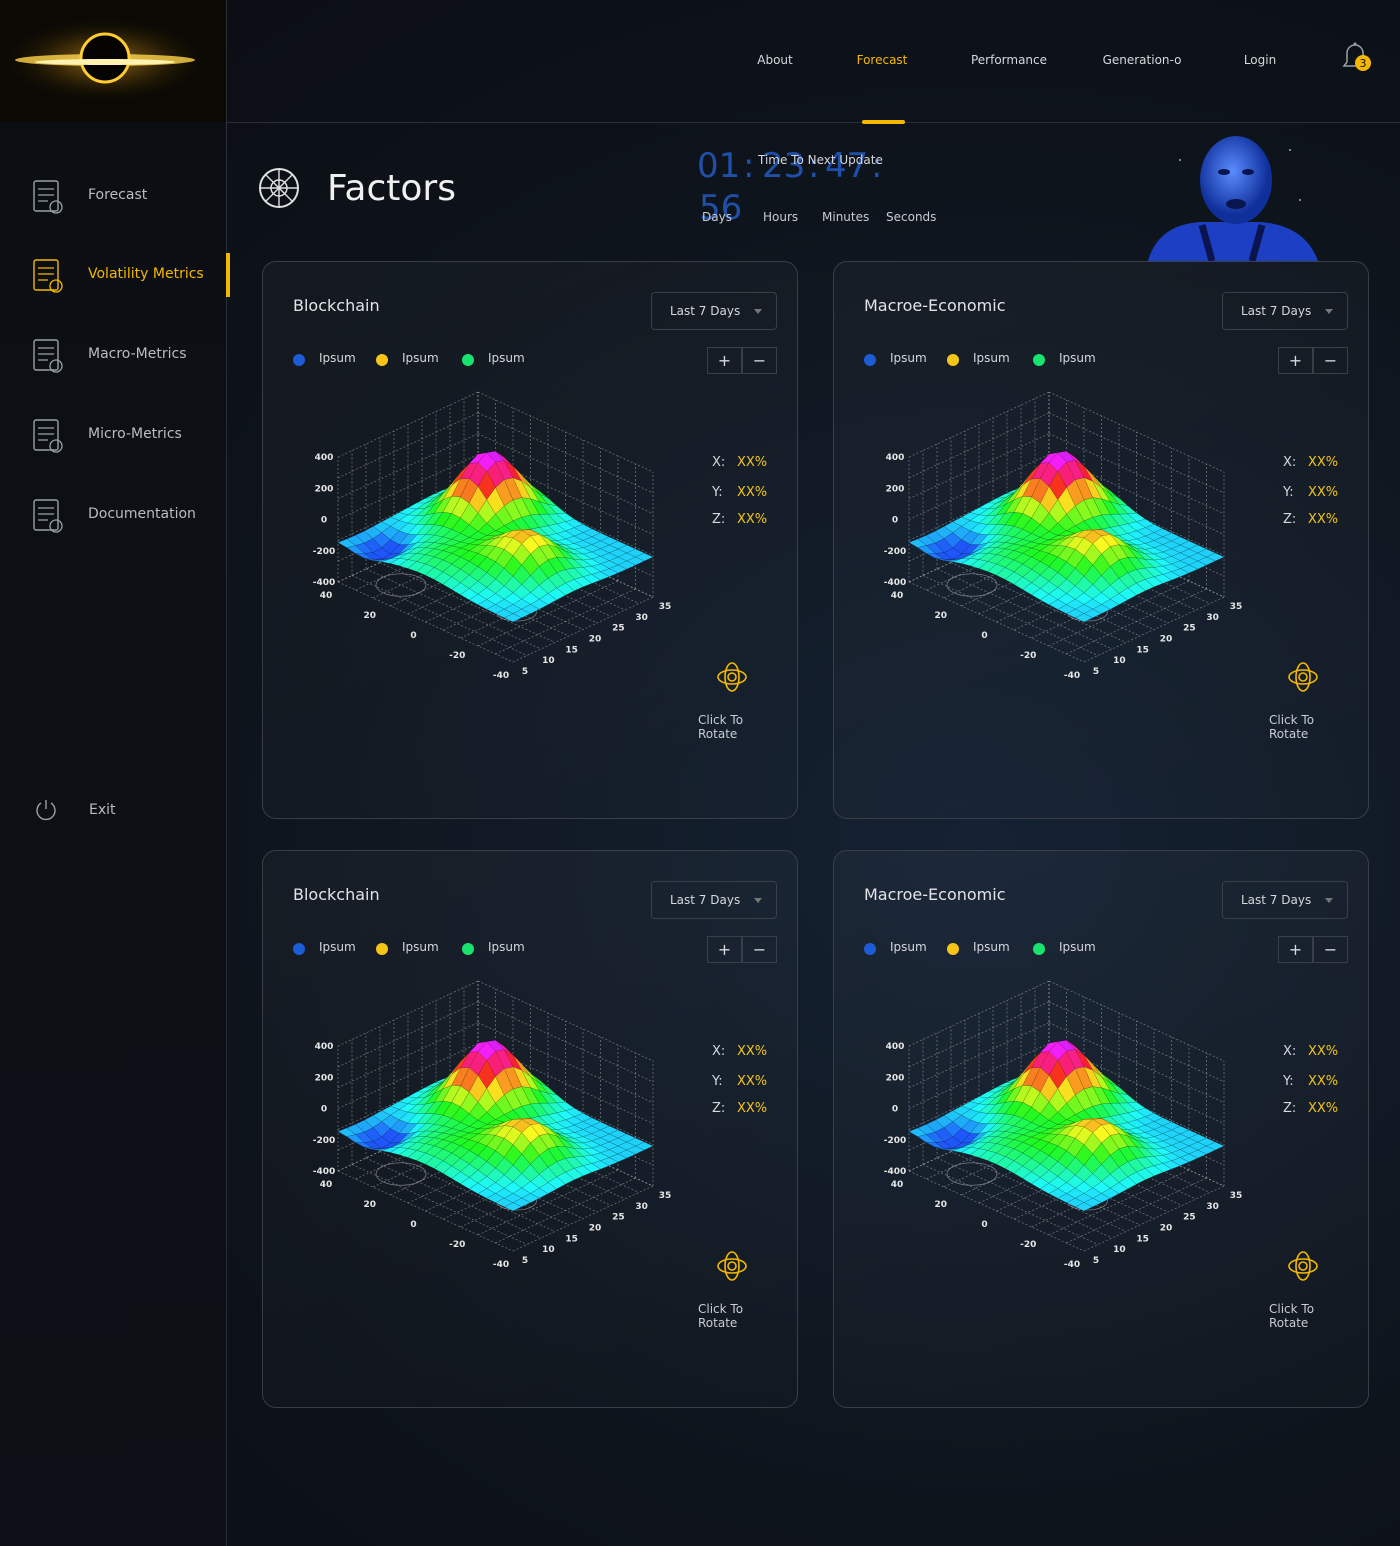  Describe the element at coordinates (142, 514) in the screenshot. I see `sidebar-item: Documentation` at that location.